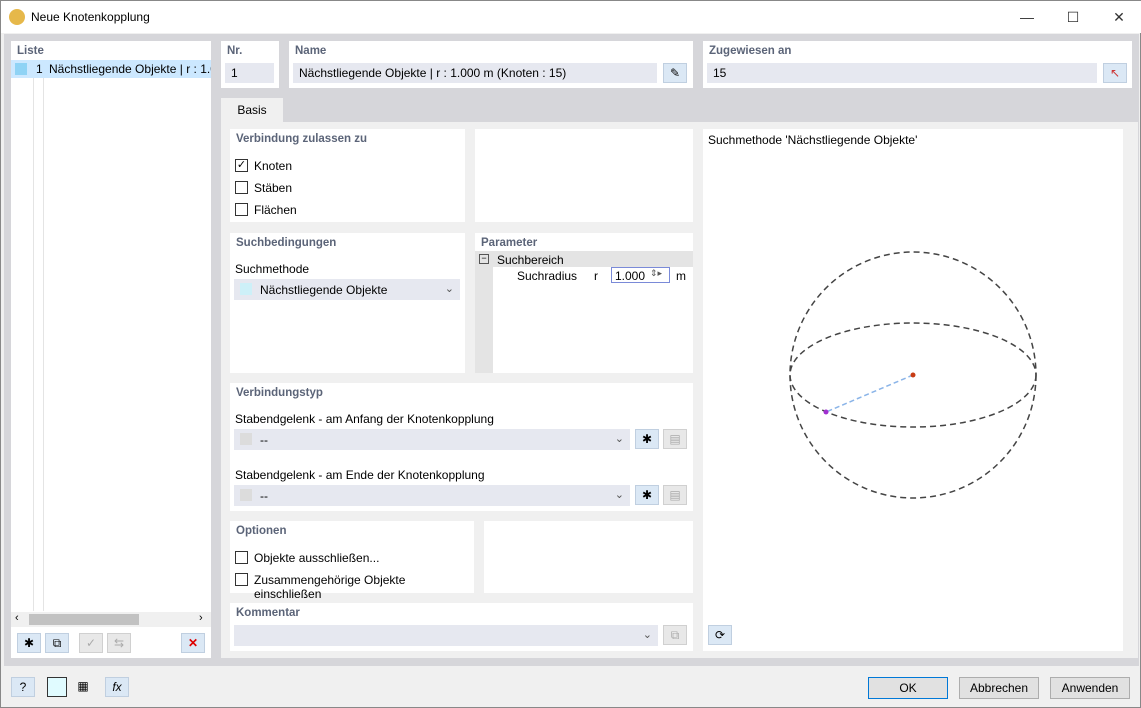 Image resolution: width=1141 pixels, height=708 pixels. I want to click on tab-basis: Basis, so click(252, 110).